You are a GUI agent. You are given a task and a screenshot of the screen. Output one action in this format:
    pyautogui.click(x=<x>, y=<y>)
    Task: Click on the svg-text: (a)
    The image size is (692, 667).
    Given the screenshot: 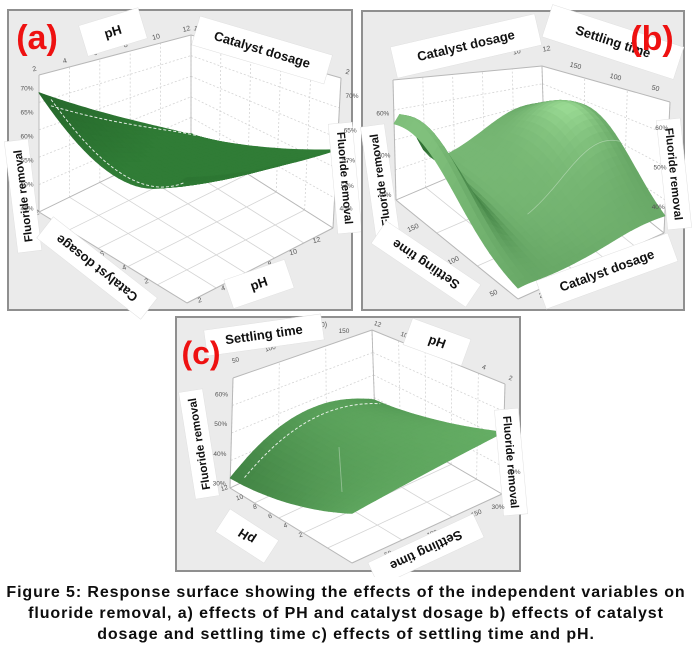 What is the action you would take?
    pyautogui.click(x=37, y=38)
    